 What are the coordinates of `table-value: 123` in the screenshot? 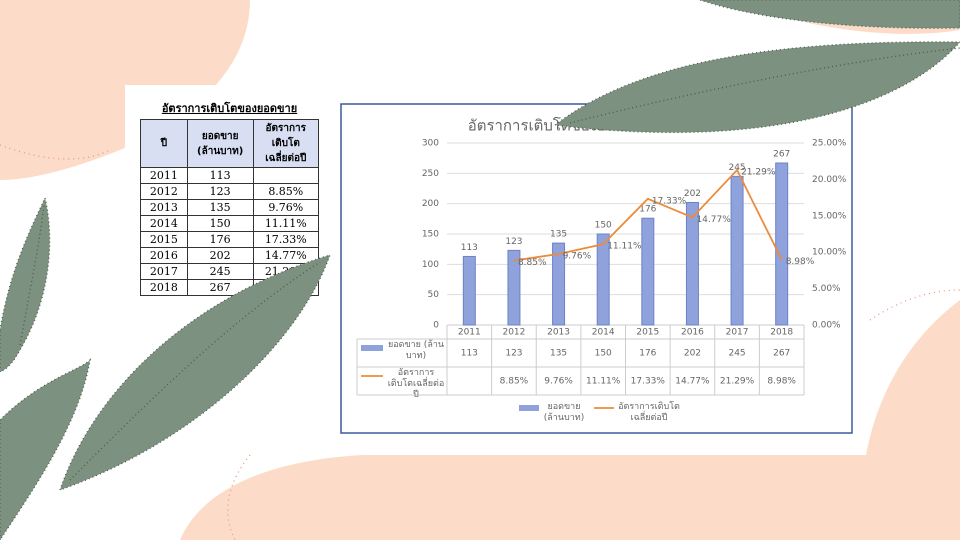 It's located at (513, 354).